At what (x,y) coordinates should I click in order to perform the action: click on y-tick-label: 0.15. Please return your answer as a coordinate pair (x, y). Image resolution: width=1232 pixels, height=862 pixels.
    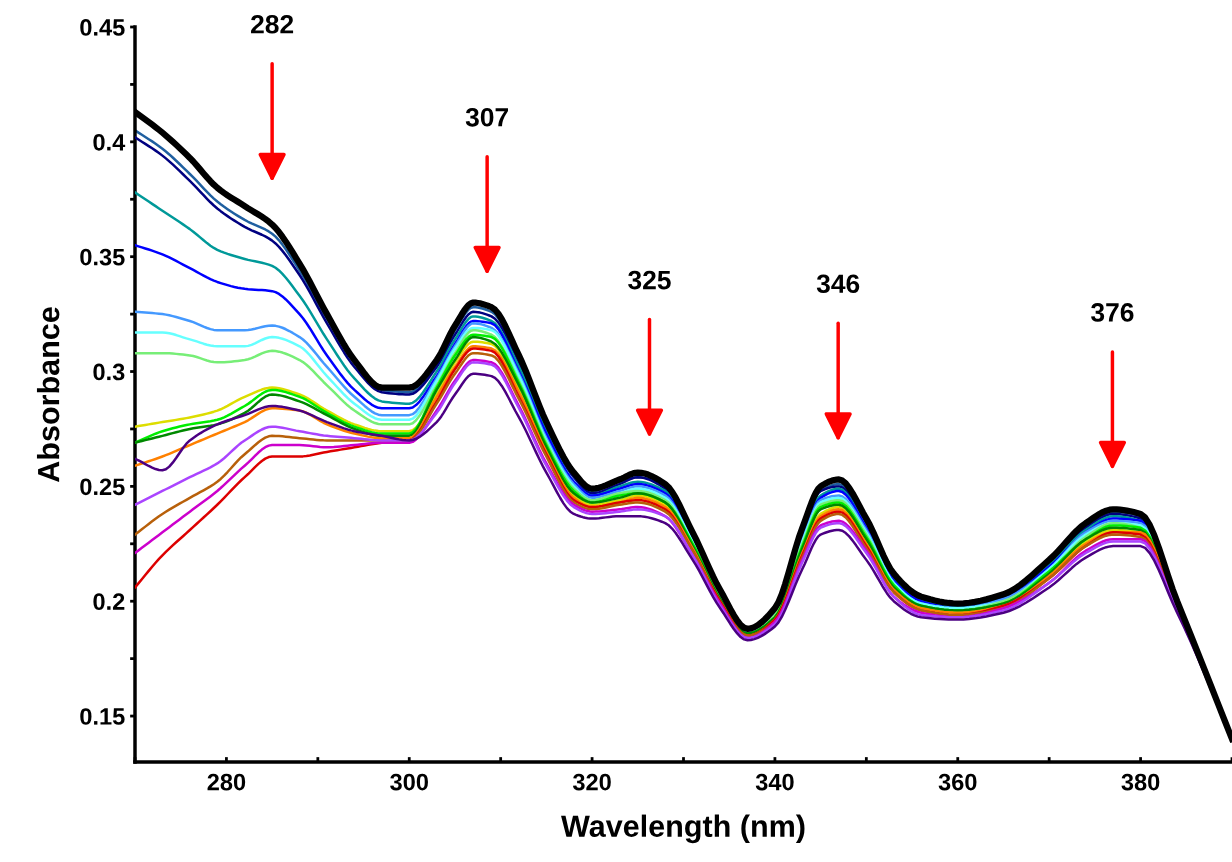
    Looking at the image, I should click on (102, 716).